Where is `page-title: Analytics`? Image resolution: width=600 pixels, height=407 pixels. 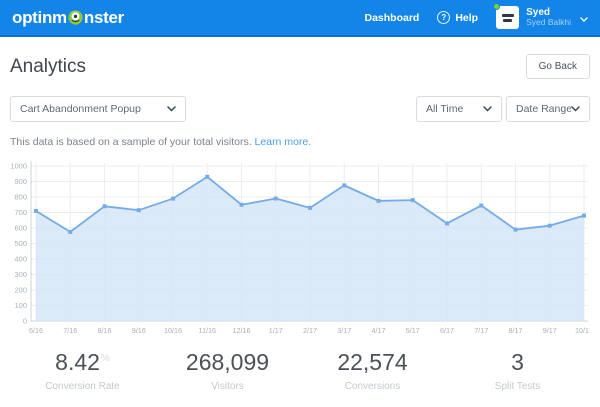 page-title: Analytics is located at coordinates (48, 66).